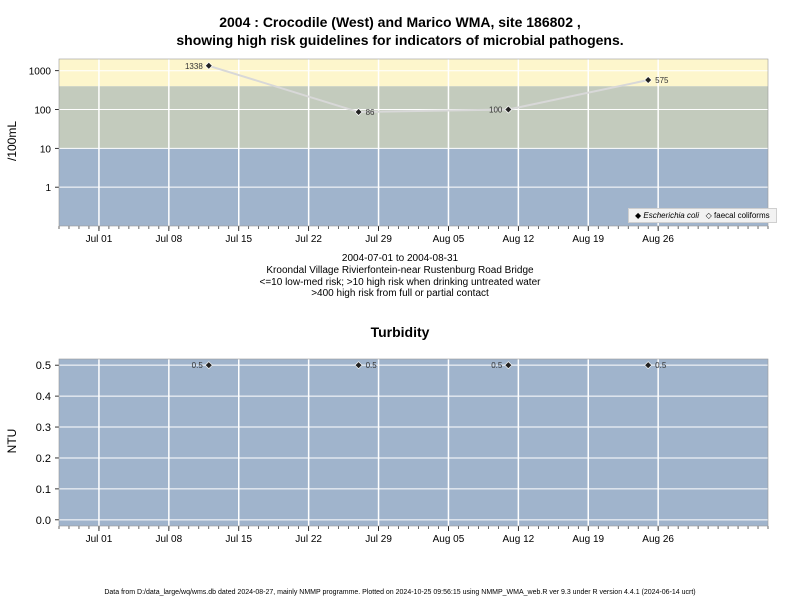  What do you see at coordinates (194, 66) in the screenshot?
I see `data-label: 1338` at bounding box center [194, 66].